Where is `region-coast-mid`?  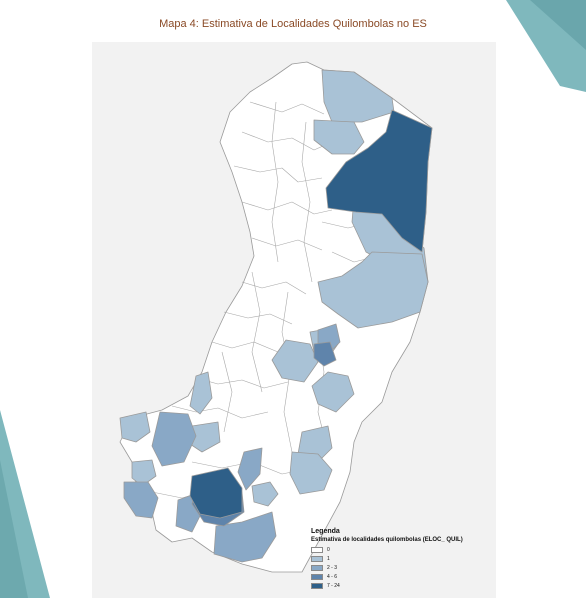
region-coast-mid is located at coordinates (373, 290).